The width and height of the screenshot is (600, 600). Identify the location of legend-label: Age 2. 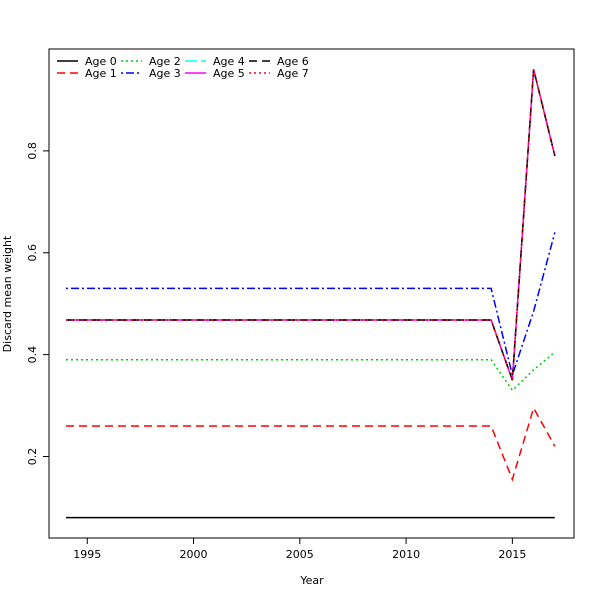
(165, 61).